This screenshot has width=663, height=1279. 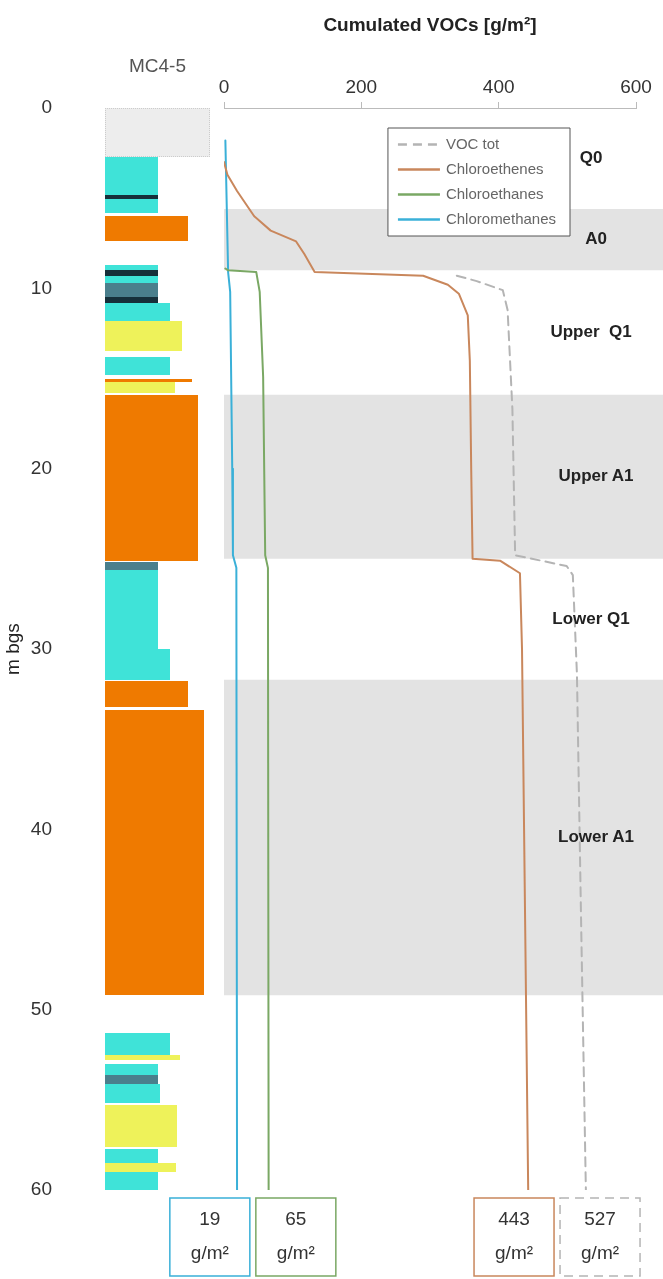 I want to click on x2-tick-label: 0, so click(x=224, y=86).